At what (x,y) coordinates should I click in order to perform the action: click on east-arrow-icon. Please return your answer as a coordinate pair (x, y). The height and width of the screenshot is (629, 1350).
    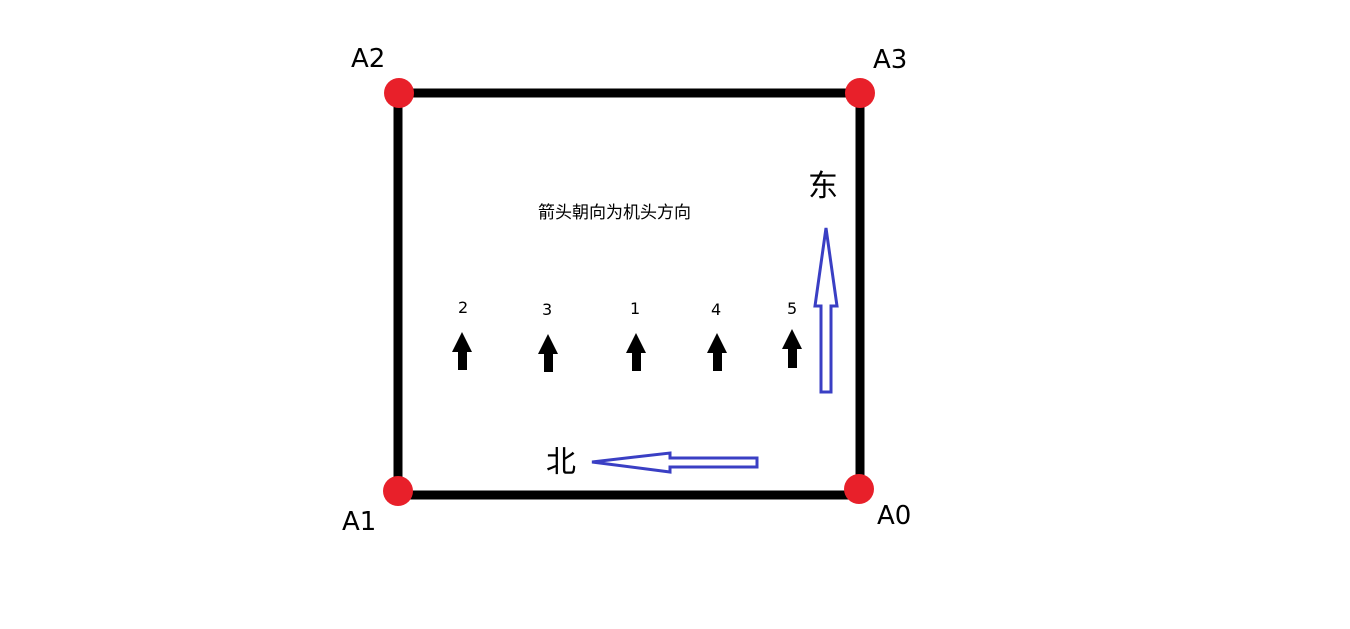
    Looking at the image, I should click on (826, 310).